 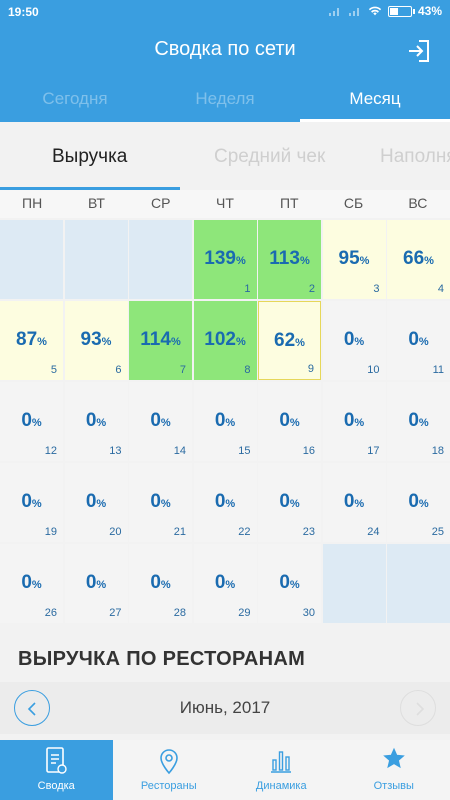 I want to click on day-number: 17, so click(x=373, y=451).